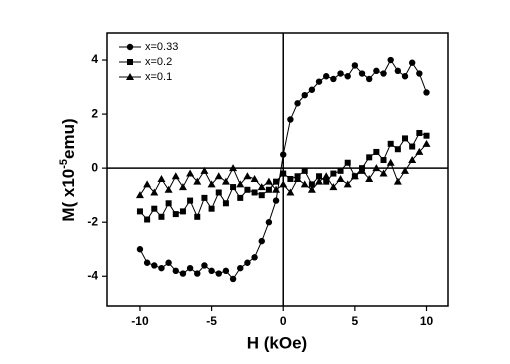  I want to click on y-label-exponent: -5, so click(64, 164).